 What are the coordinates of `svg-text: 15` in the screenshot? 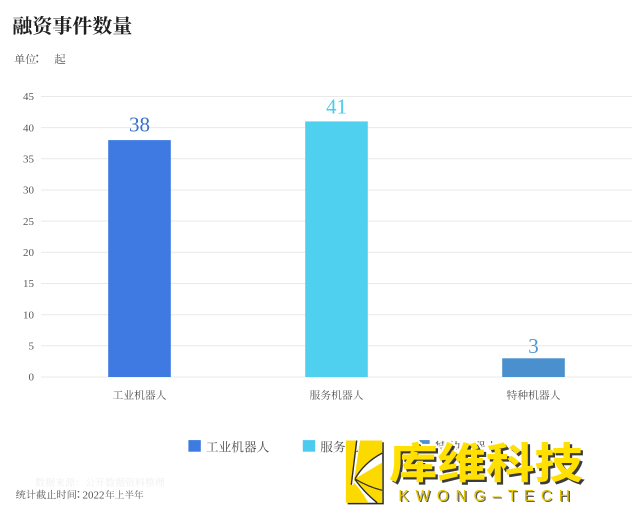 It's located at (29, 284).